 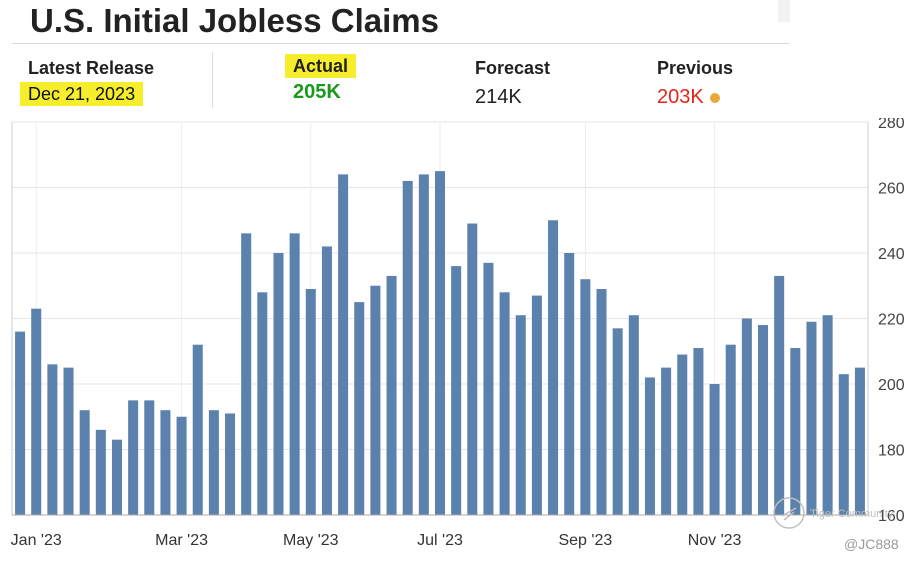 I want to click on latest-release-date: Dec 21, 2023, so click(x=82, y=94).